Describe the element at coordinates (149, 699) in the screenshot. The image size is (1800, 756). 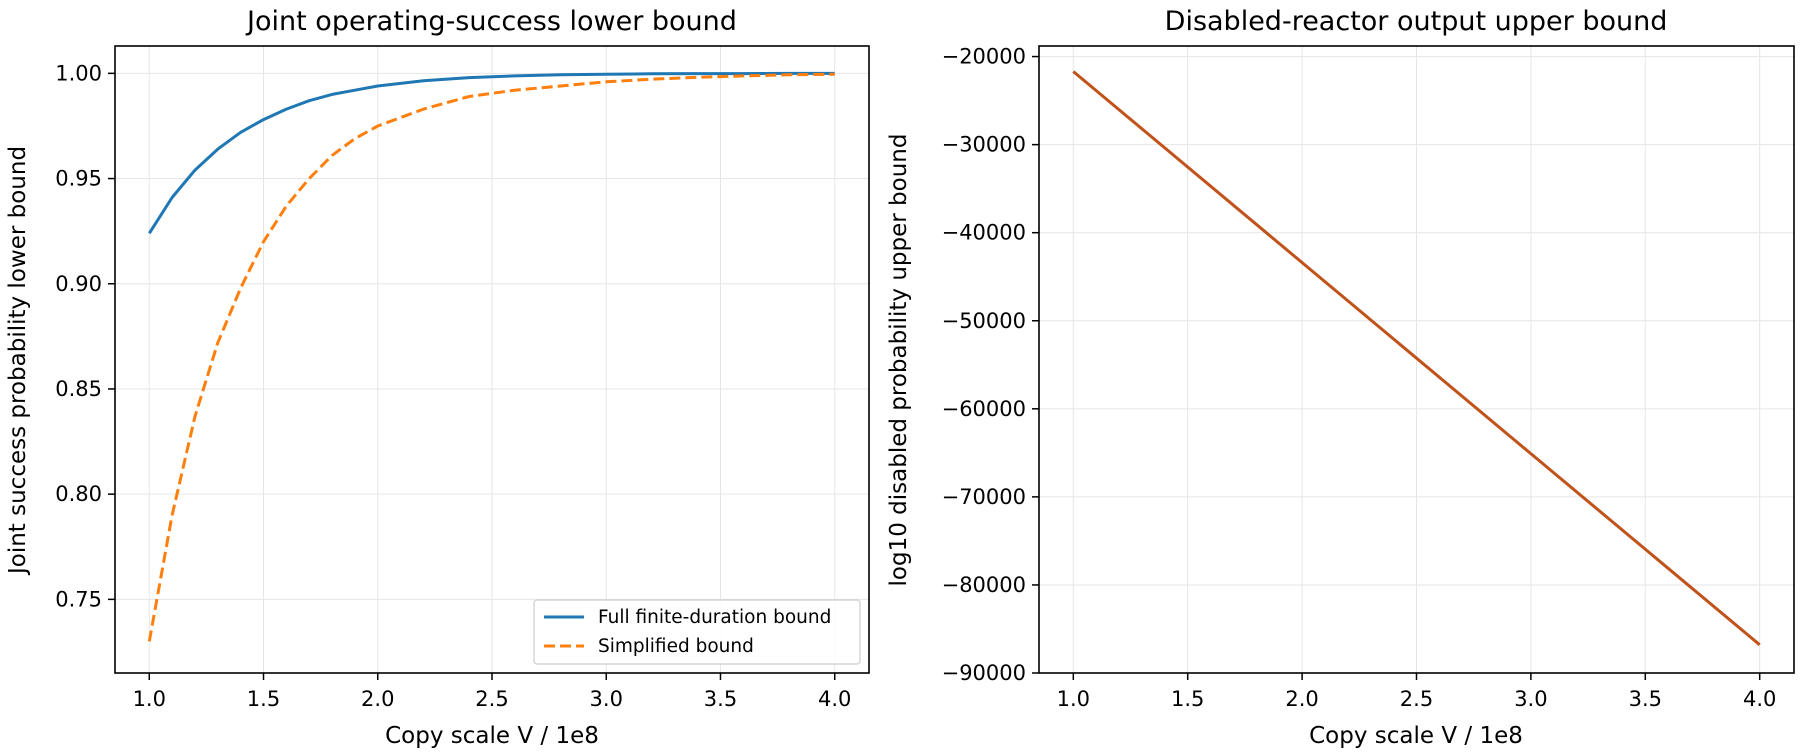
I see `left-x-tick-label: 1.0` at that location.